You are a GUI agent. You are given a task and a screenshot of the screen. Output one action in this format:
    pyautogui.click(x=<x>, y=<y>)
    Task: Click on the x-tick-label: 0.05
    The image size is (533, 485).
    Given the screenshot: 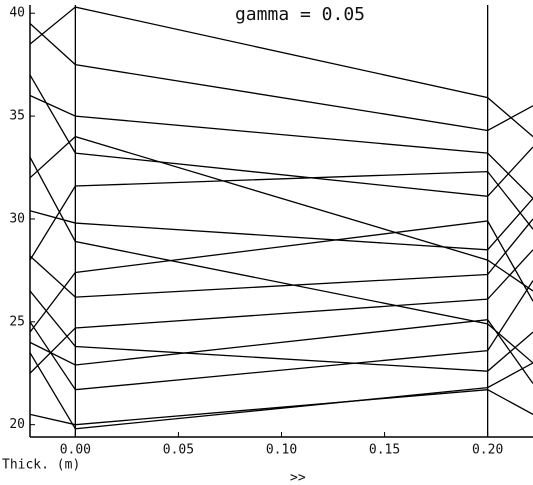 What is the action you would take?
    pyautogui.click(x=178, y=450)
    